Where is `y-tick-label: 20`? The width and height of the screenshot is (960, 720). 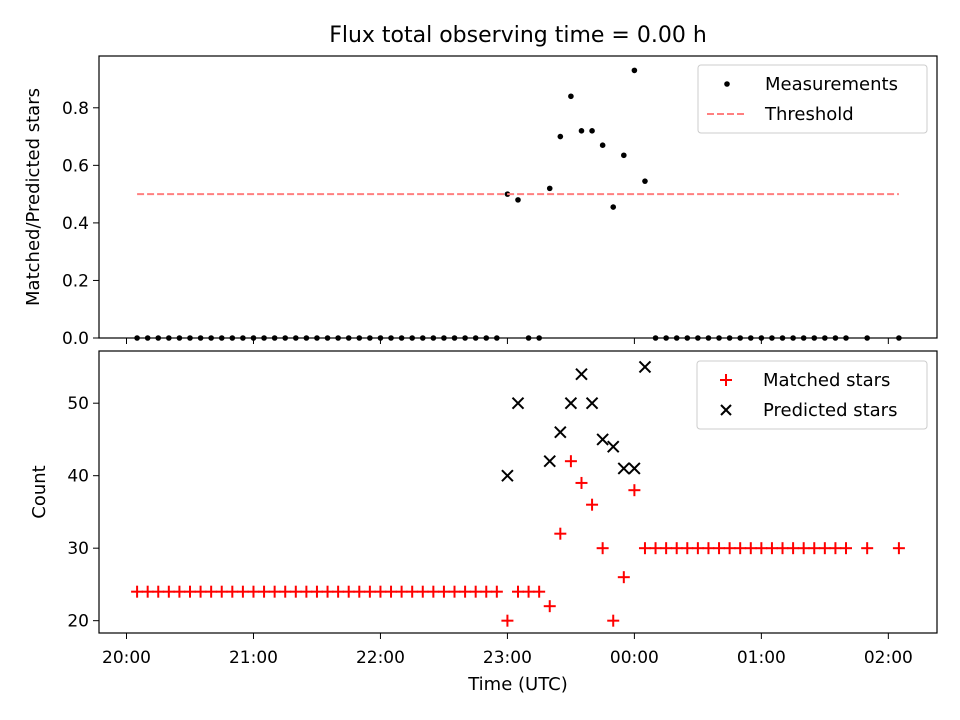
y-tick-label: 20 is located at coordinates (78, 622).